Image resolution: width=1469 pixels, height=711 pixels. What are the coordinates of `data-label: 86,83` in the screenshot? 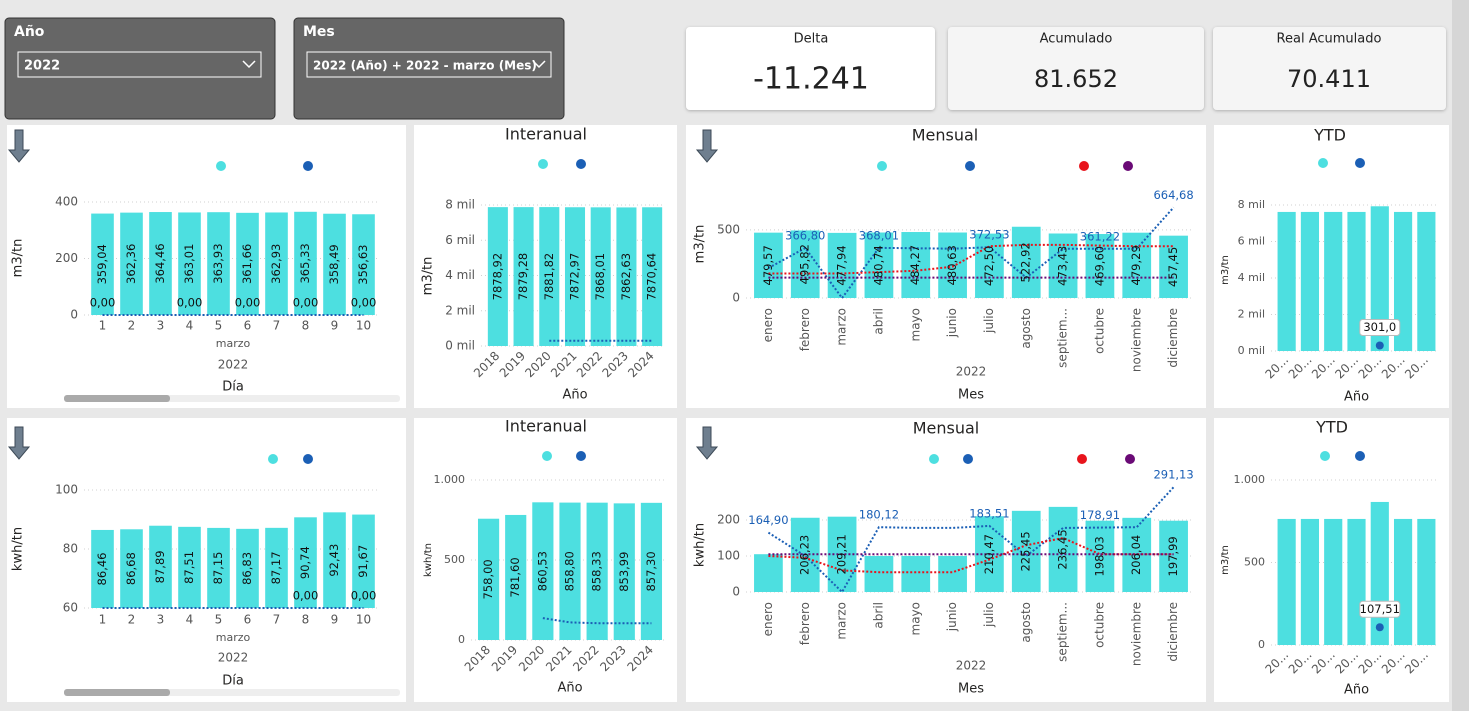 It's located at (247, 568).